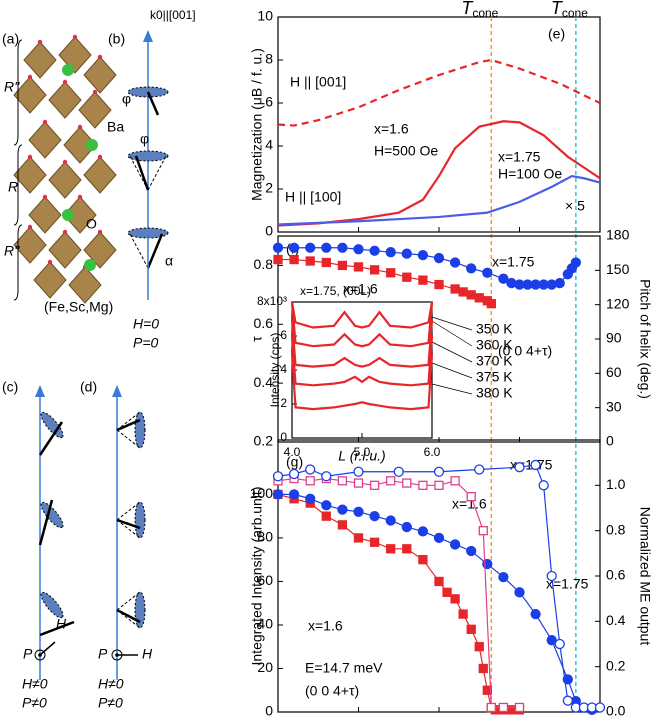 The image size is (658, 719). What do you see at coordinates (148, 36) in the screenshot?
I see `arrowhead` at bounding box center [148, 36].